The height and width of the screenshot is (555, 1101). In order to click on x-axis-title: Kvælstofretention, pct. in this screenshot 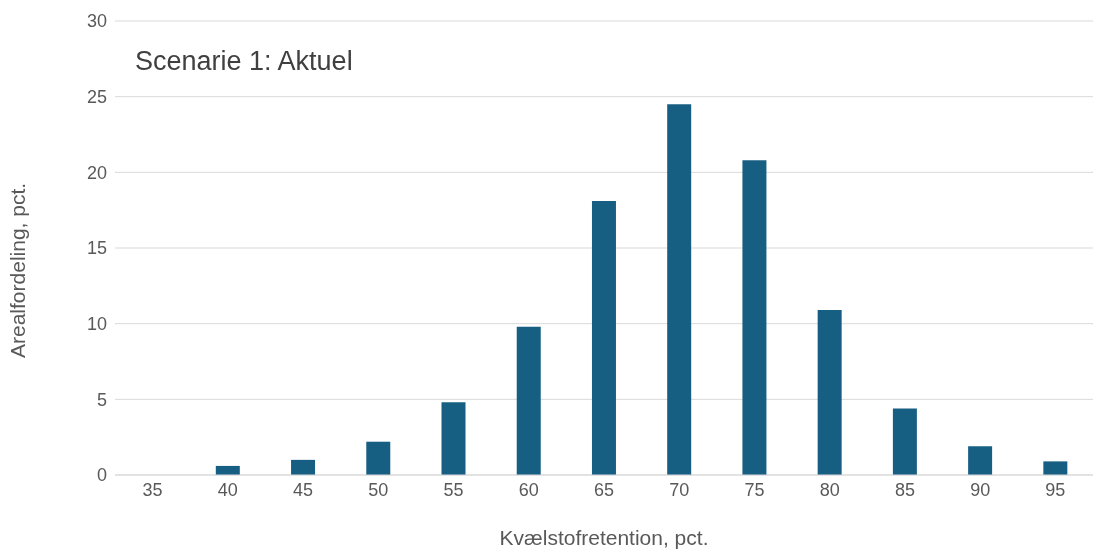, I will do `click(604, 537)`.